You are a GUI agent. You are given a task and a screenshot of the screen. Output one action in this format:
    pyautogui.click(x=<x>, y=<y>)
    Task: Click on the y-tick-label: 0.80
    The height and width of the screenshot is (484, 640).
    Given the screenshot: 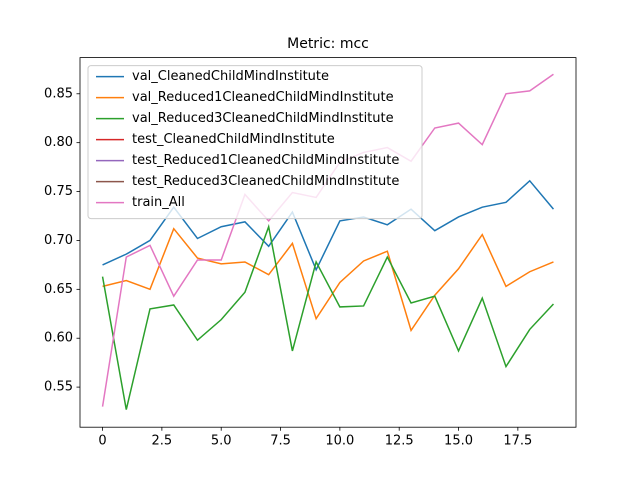 What is the action you would take?
    pyautogui.click(x=58, y=142)
    